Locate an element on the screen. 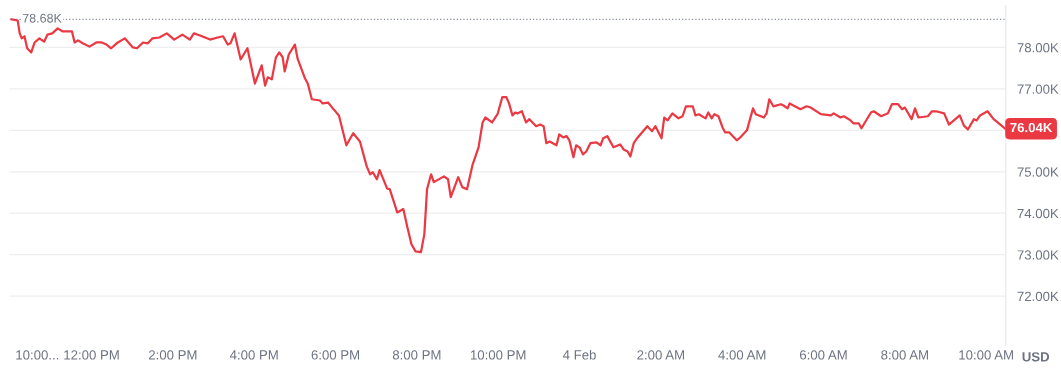 This screenshot has width=1061, height=373. y-axis-title: USD is located at coordinates (1036, 357).